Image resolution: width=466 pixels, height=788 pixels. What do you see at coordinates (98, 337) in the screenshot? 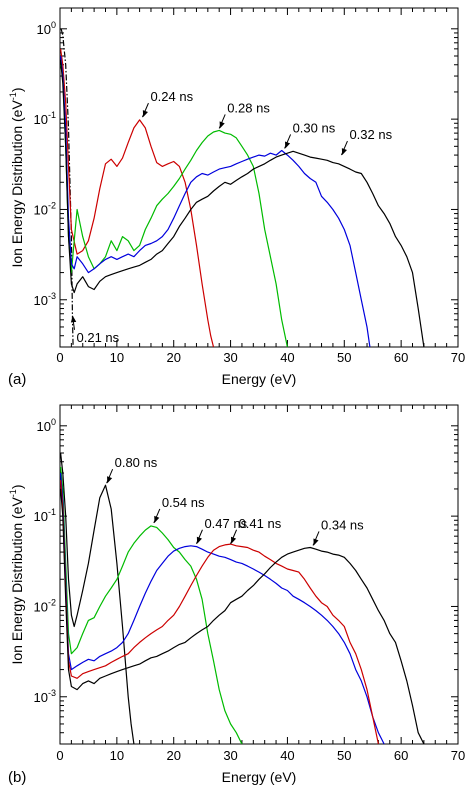
I see `annotation-label: 0.21 ns` at bounding box center [98, 337].